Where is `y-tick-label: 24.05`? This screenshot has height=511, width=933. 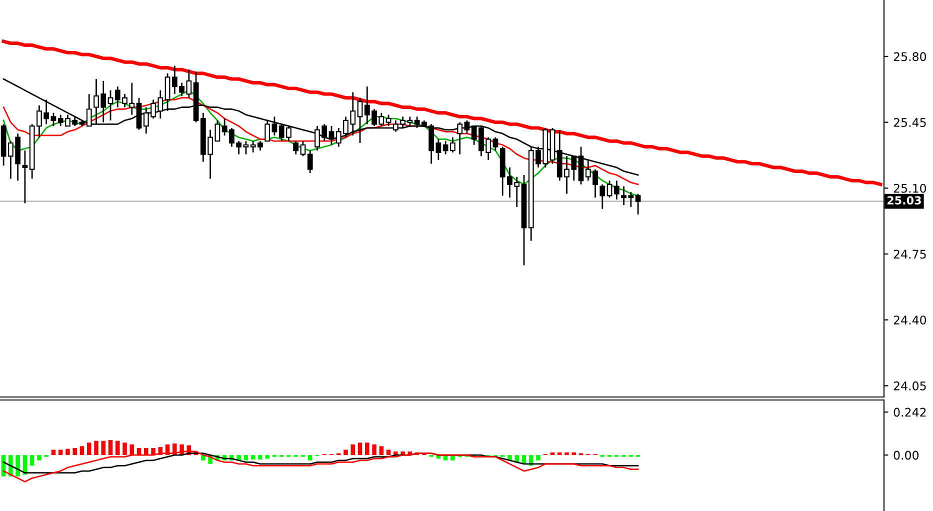 y-tick-label: 24.05 is located at coordinates (910, 385).